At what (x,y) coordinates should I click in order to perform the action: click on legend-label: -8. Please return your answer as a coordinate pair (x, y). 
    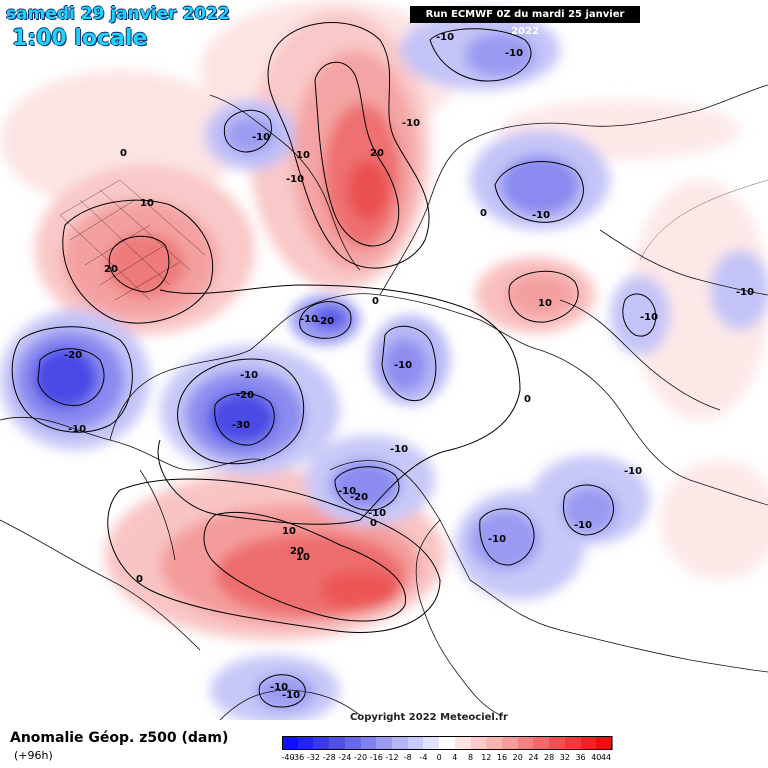
    Looking at the image, I should click on (407, 757).